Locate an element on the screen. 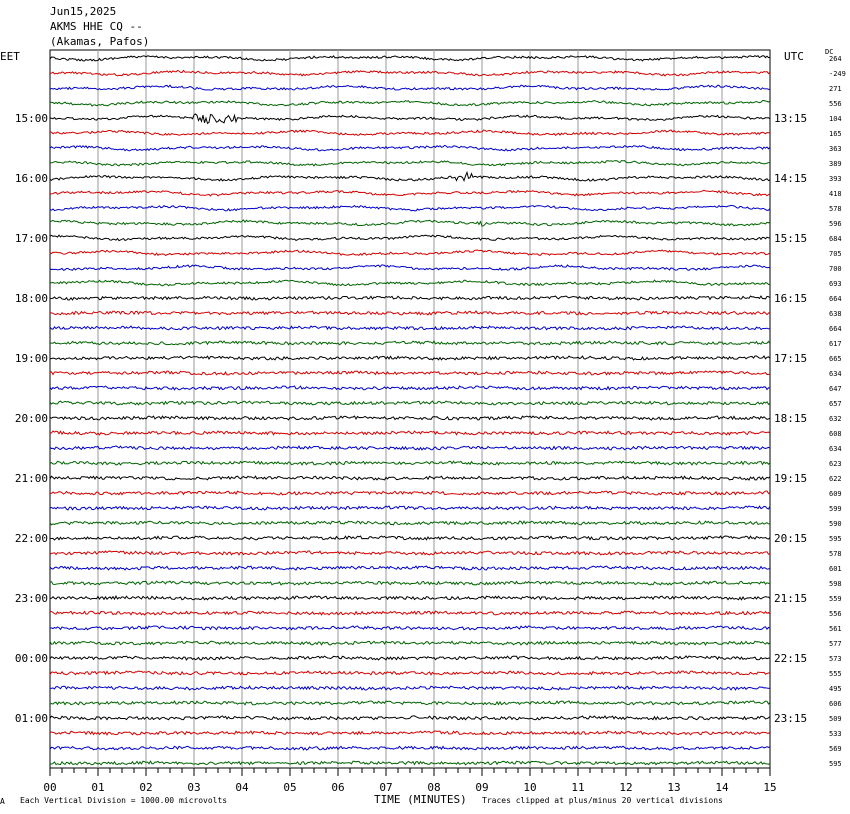 This screenshot has height=814, width=850. x-tick-label: 08 is located at coordinates (433, 787).